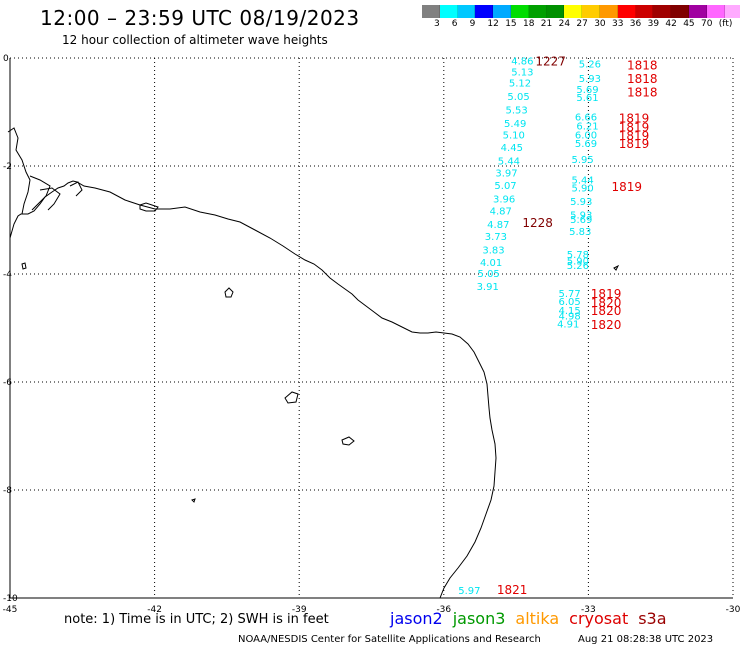 The width and height of the screenshot is (740, 650). Describe the element at coordinates (154, 610) in the screenshot. I see `x-tick-label: -42` at that location.